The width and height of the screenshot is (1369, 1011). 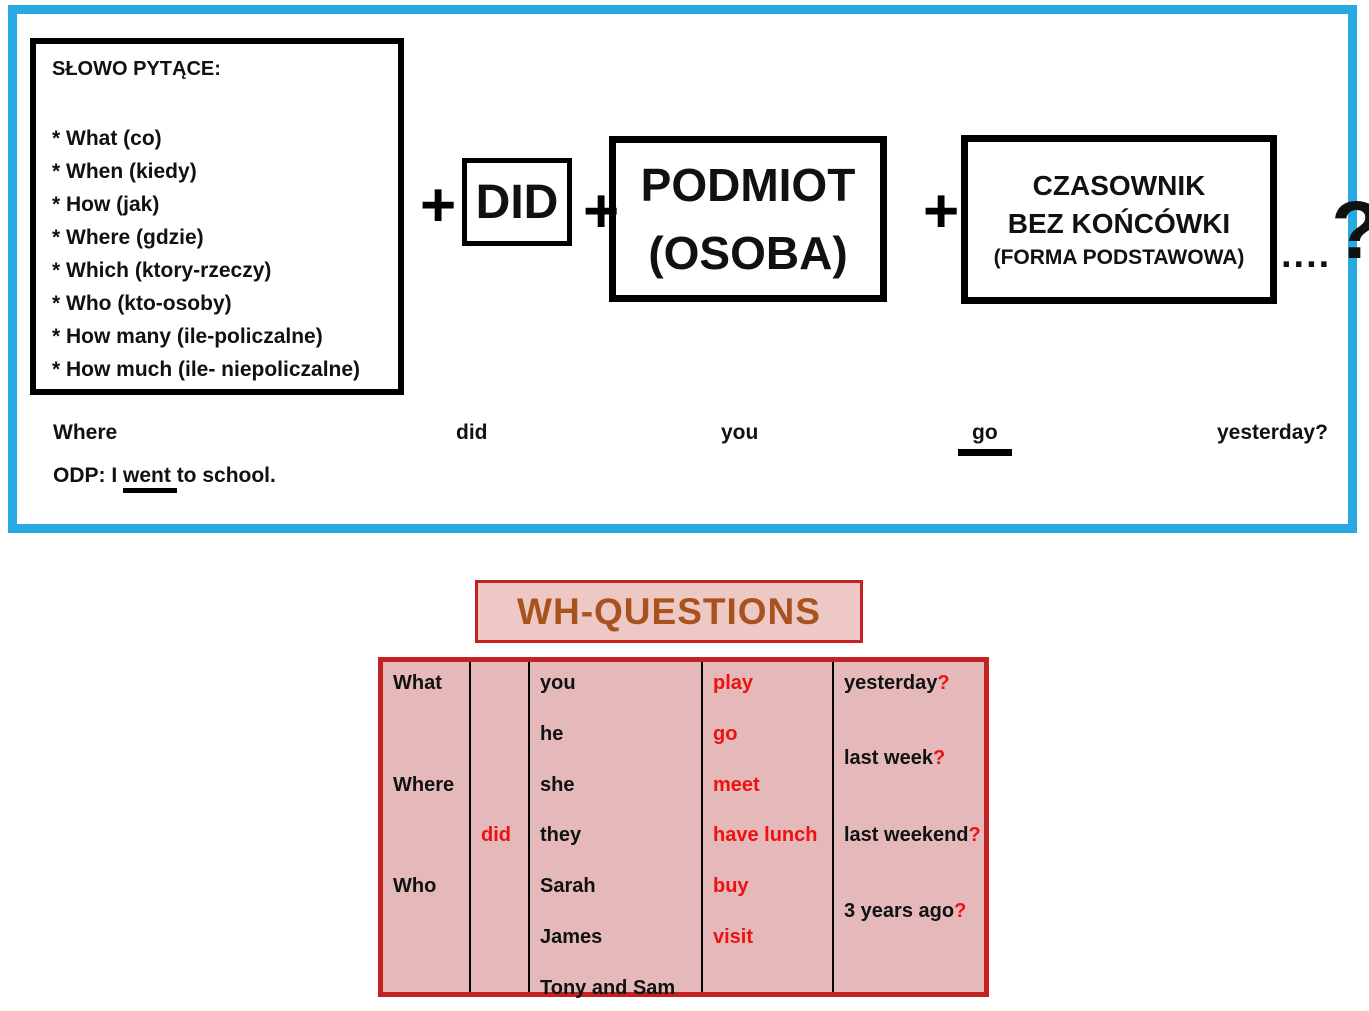 What do you see at coordinates (733, 683) in the screenshot?
I see `verb: play` at bounding box center [733, 683].